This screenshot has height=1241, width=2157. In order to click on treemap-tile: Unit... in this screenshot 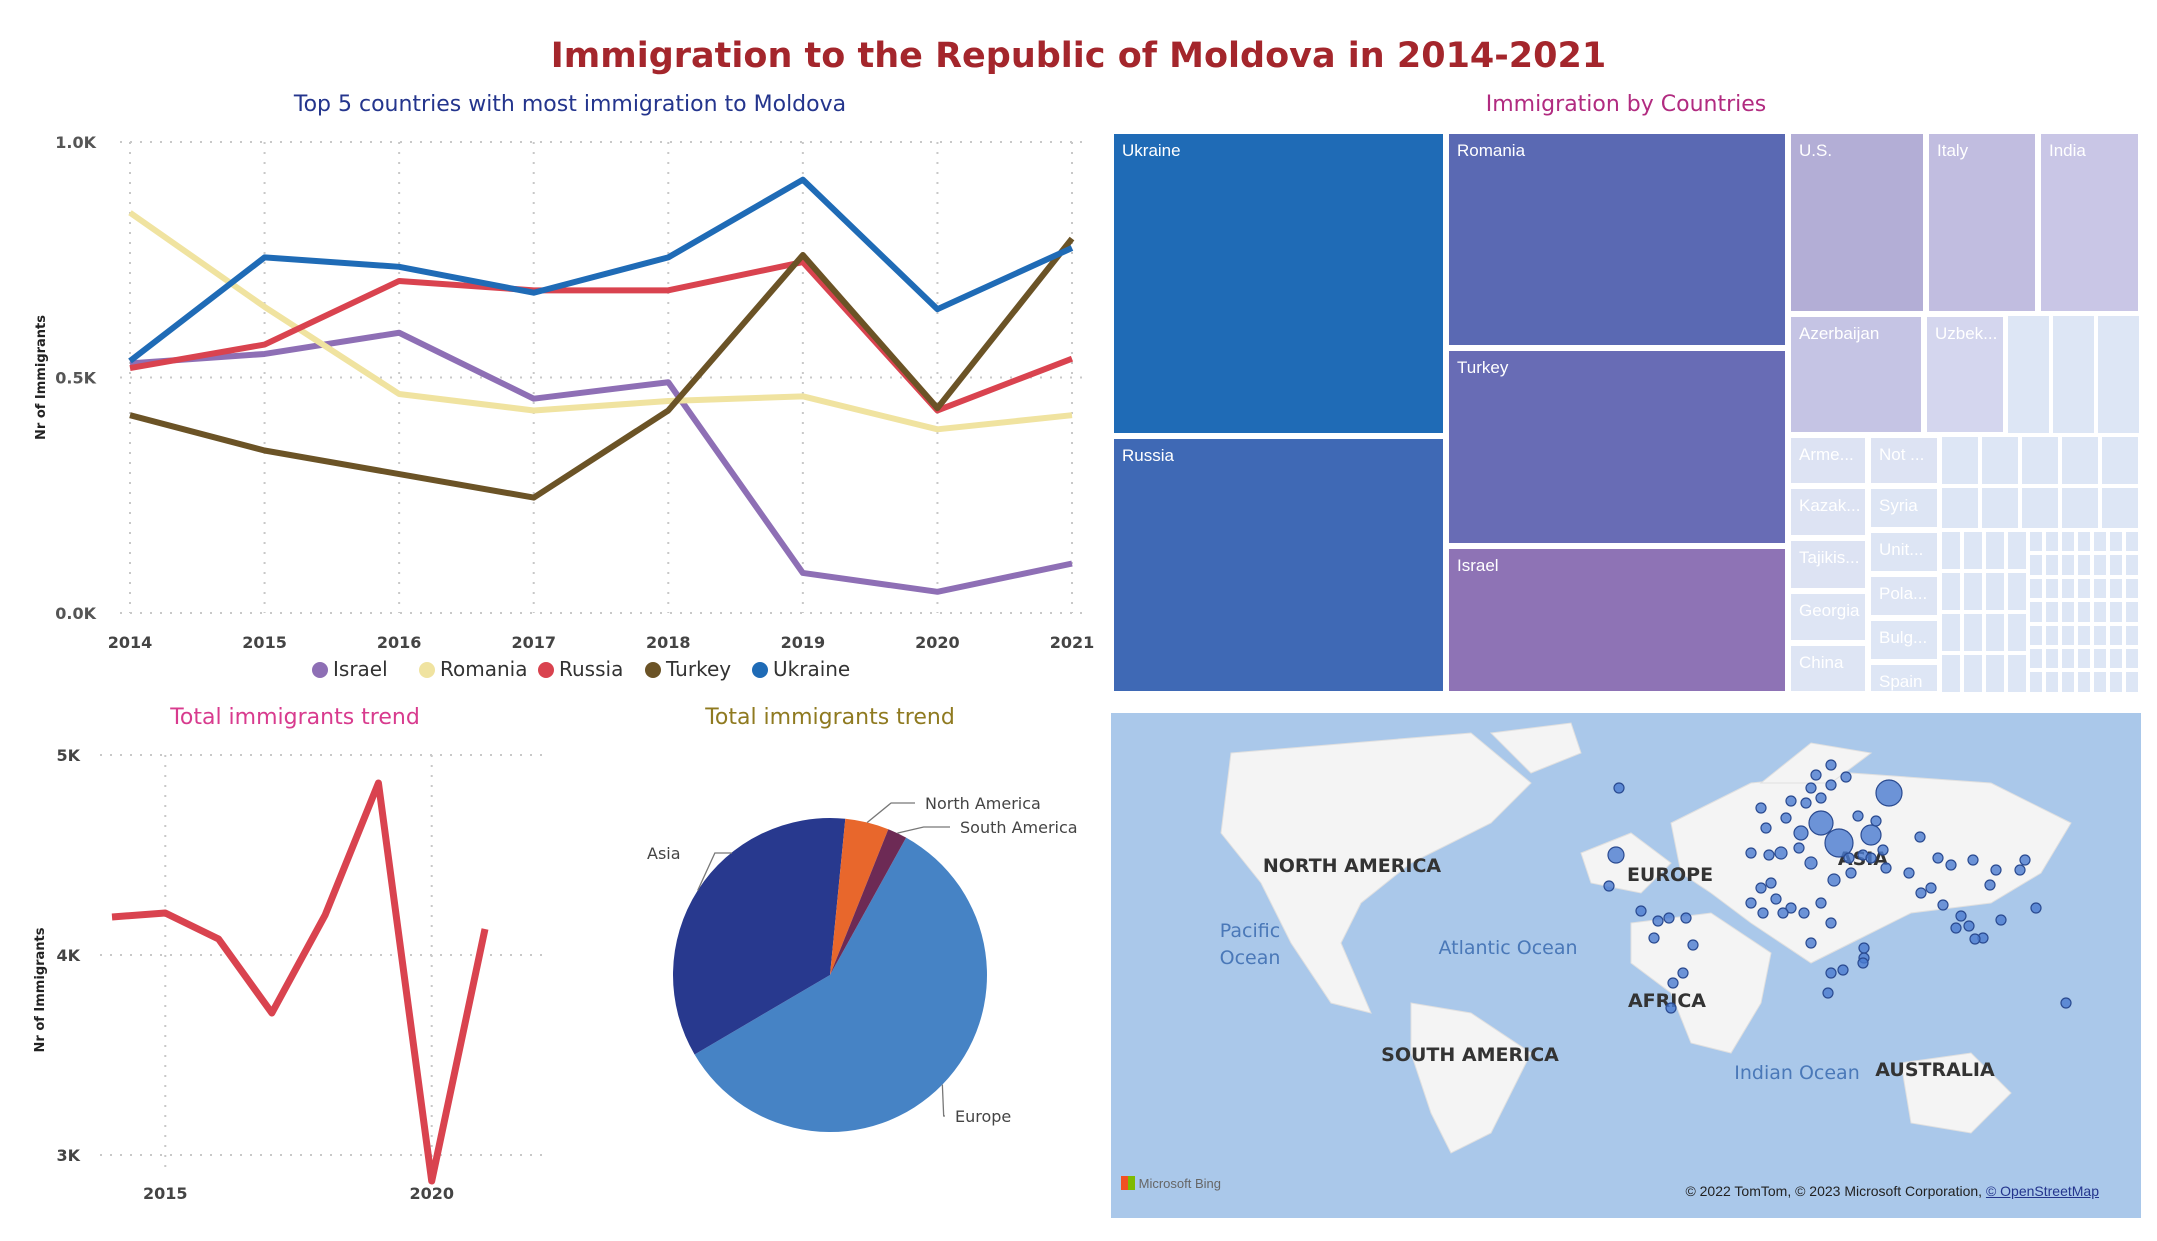, I will do `click(1904, 552)`.